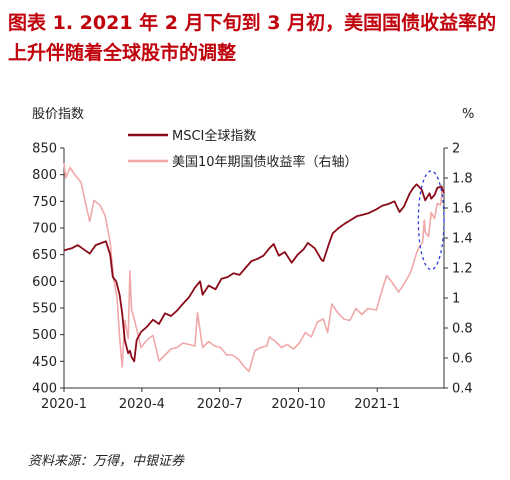  What do you see at coordinates (44, 175) in the screenshot?
I see `left-tick-label: 800` at bounding box center [44, 175].